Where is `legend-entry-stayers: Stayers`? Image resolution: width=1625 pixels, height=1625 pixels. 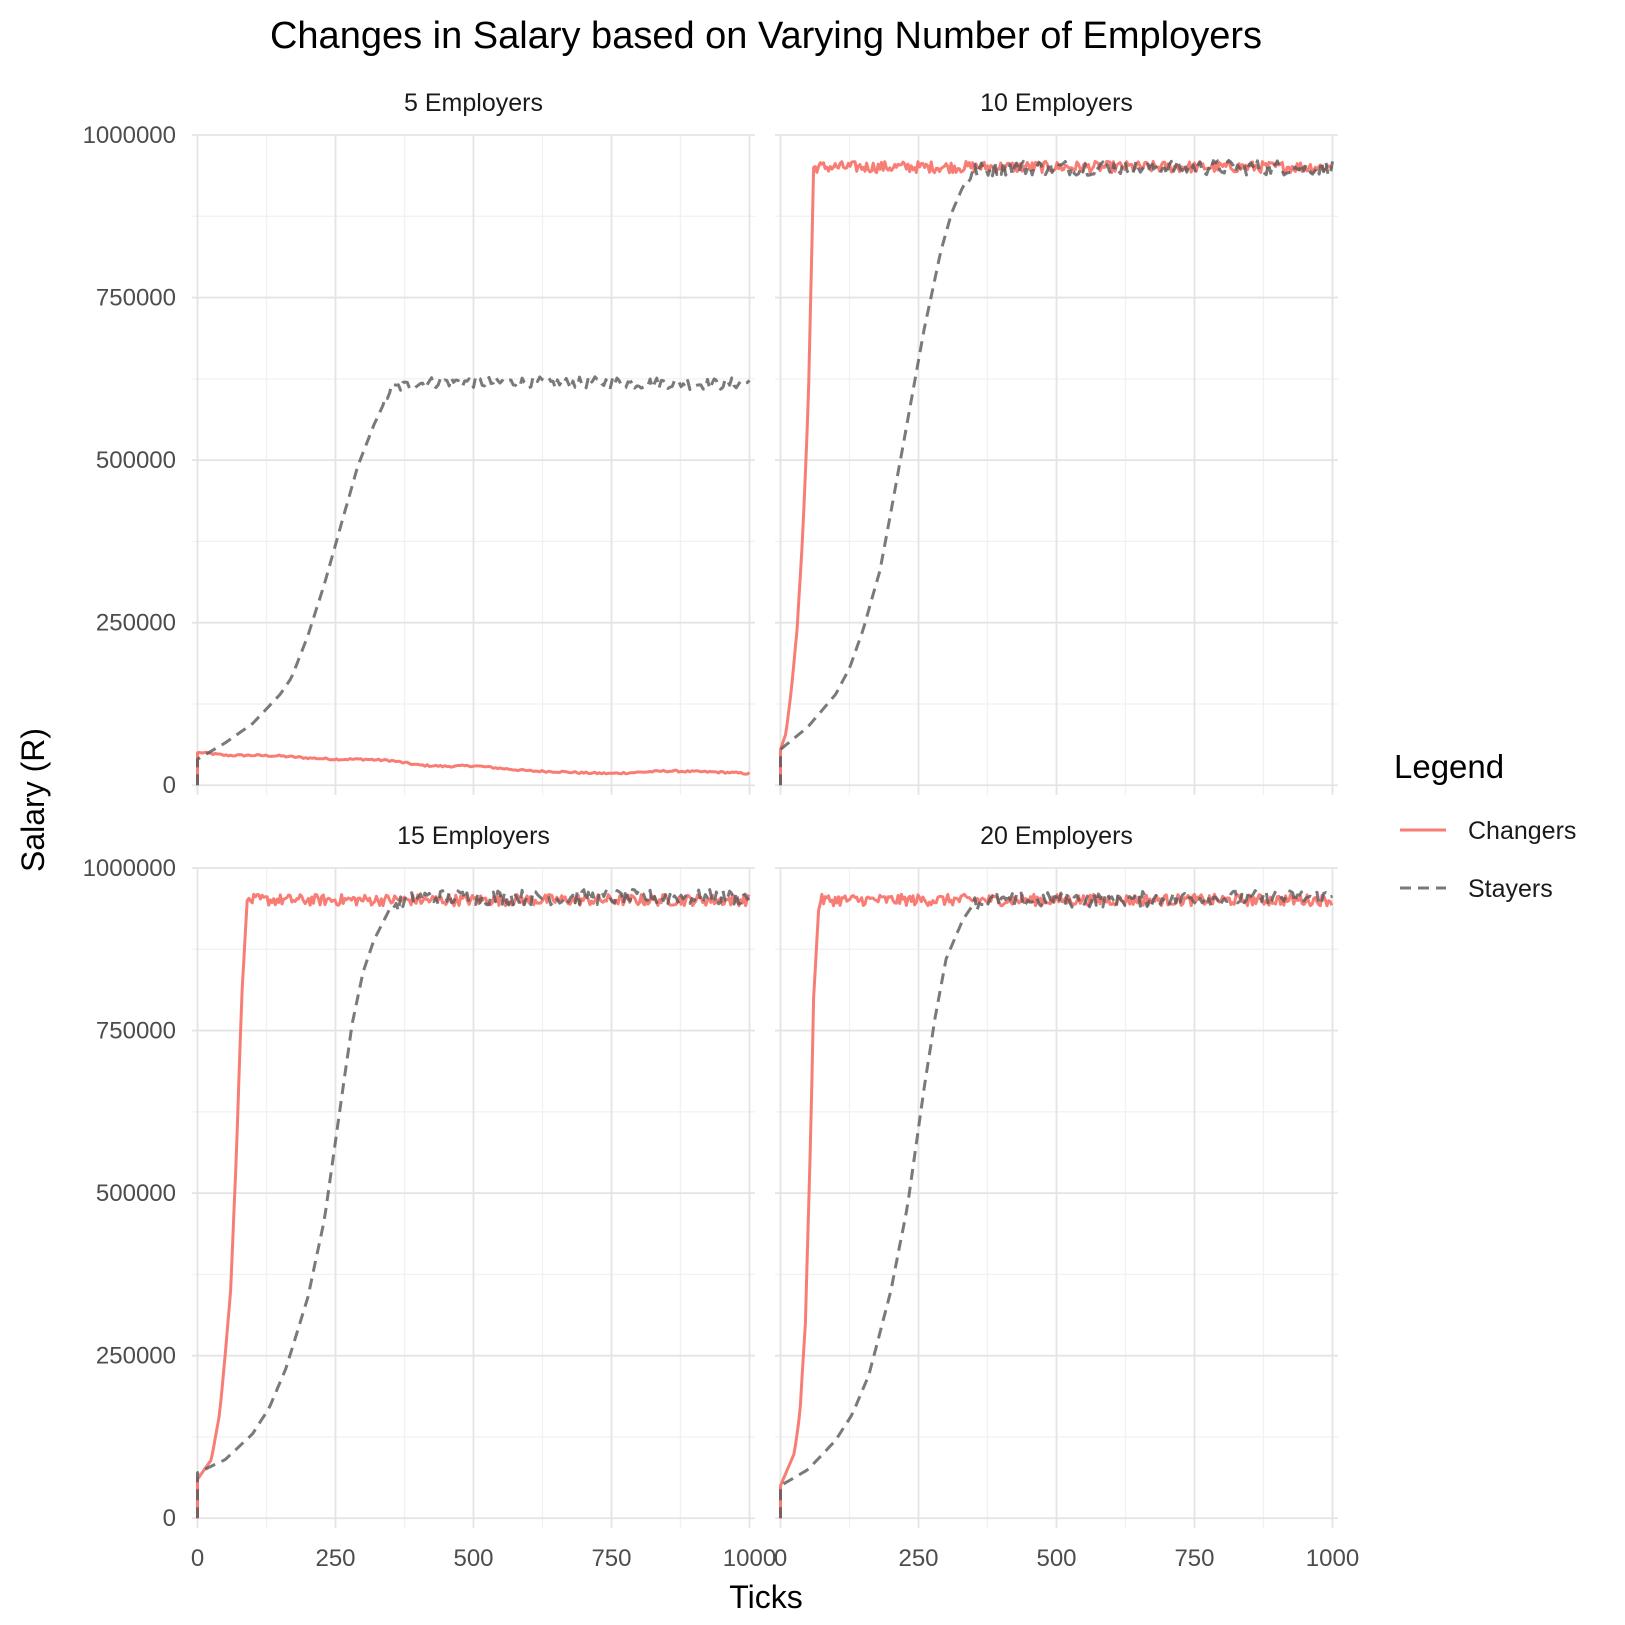 legend-entry-stayers: Stayers is located at coordinates (1476, 889).